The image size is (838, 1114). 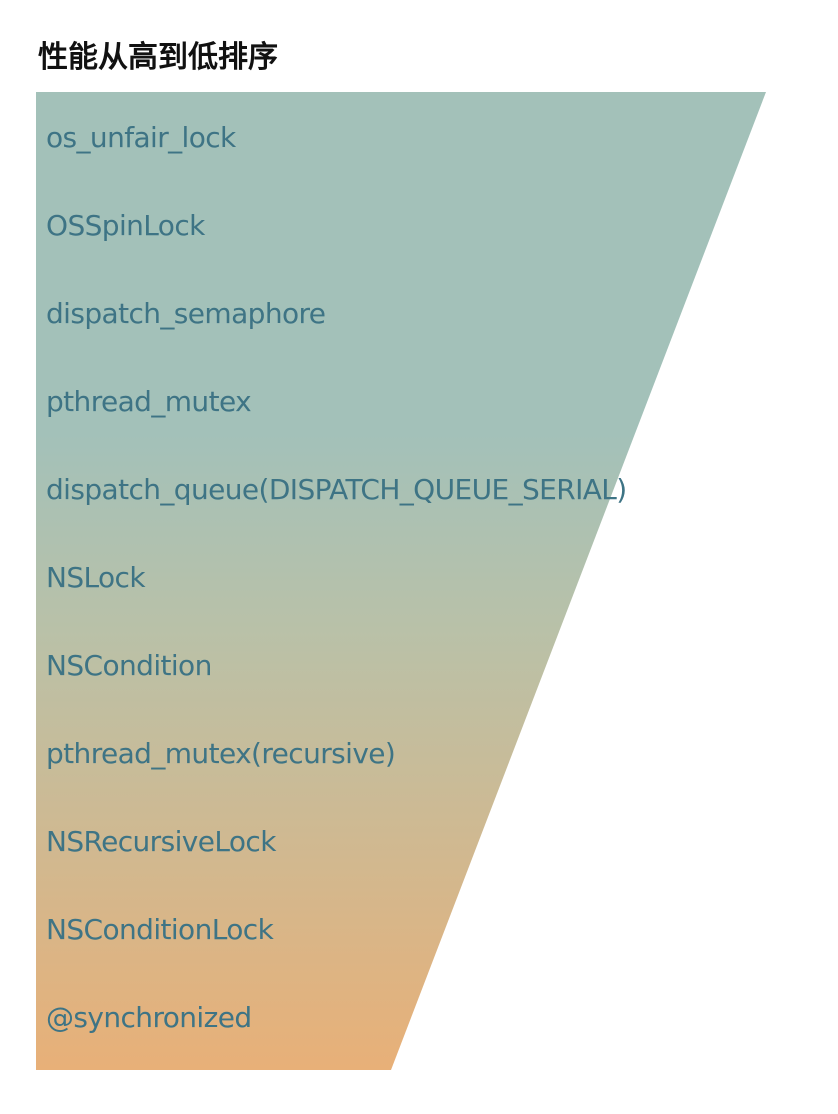 I want to click on page-title: 性能从高到低排序, so click(x=158, y=57).